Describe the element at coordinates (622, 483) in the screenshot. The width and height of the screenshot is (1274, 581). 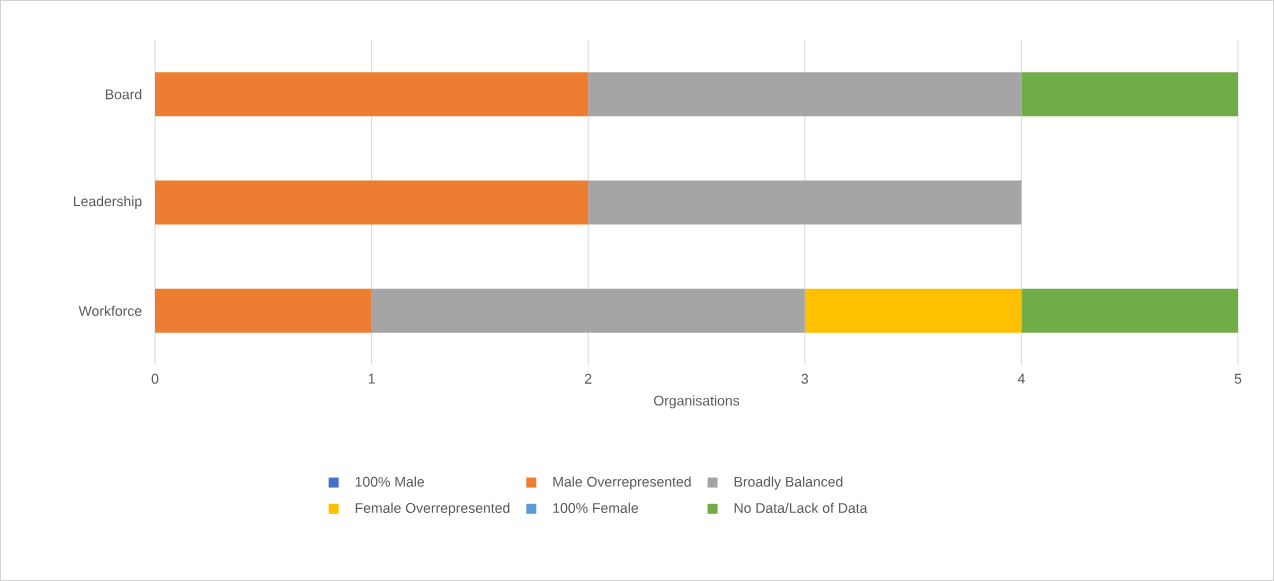
I see `legend-label: Male Overrepresented` at that location.